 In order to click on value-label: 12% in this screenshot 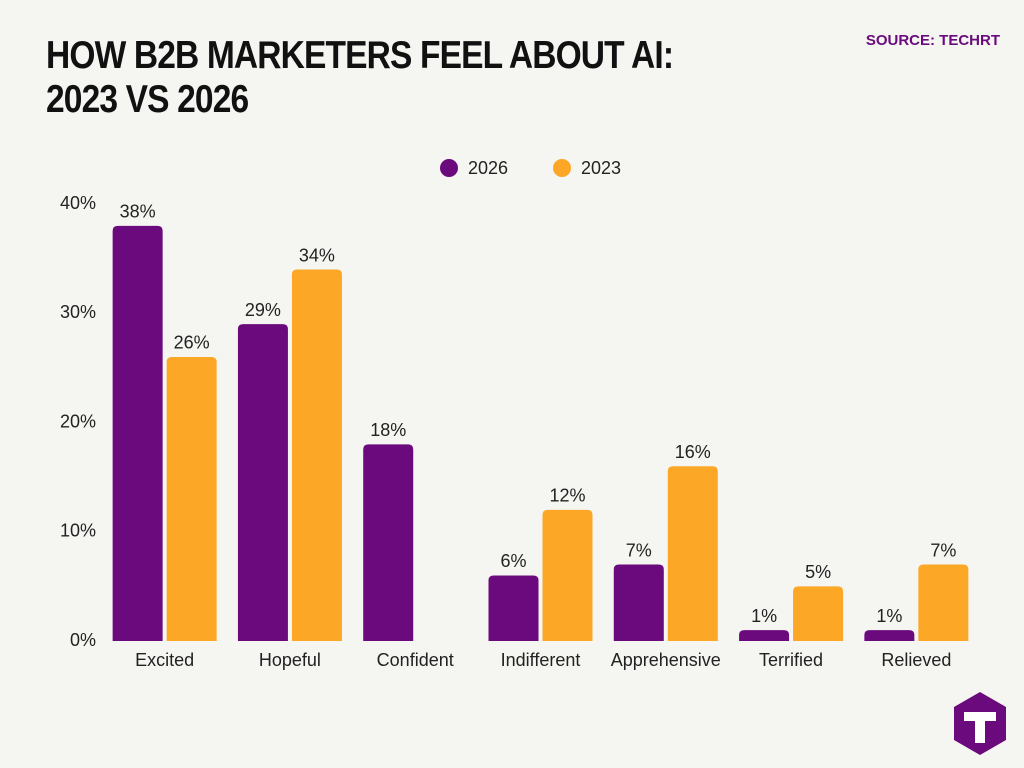, I will do `click(567, 496)`.